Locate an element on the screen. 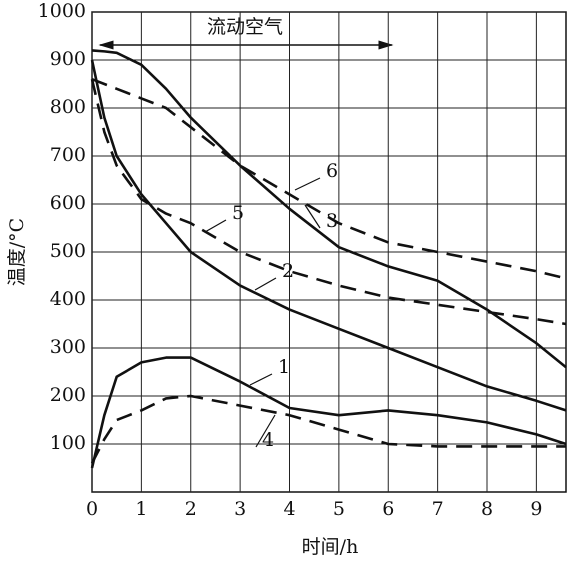 The width and height of the screenshot is (571, 562). y-tick-label: 400 is located at coordinates (68, 299).